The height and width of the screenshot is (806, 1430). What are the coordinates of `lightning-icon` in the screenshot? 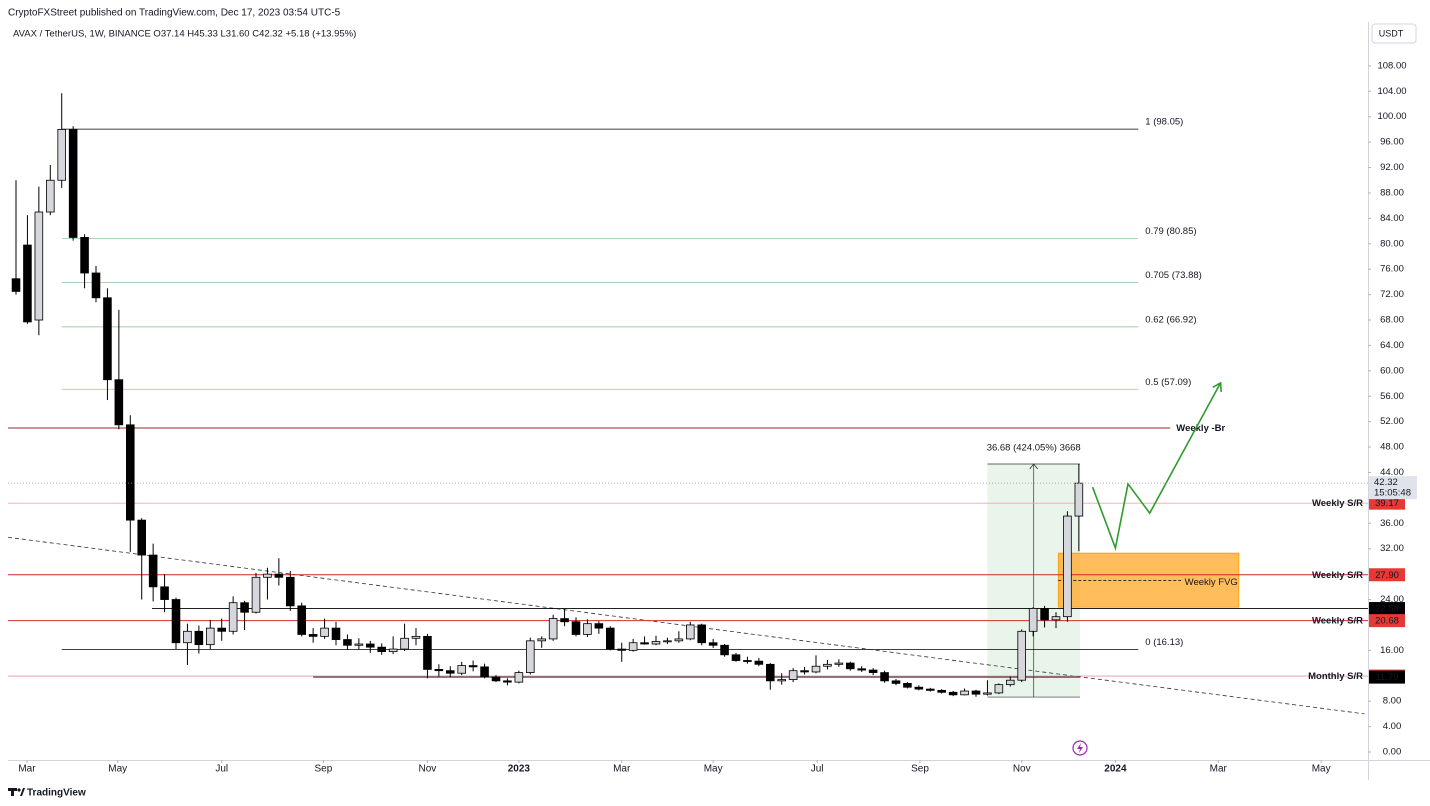 It's located at (1080, 748).